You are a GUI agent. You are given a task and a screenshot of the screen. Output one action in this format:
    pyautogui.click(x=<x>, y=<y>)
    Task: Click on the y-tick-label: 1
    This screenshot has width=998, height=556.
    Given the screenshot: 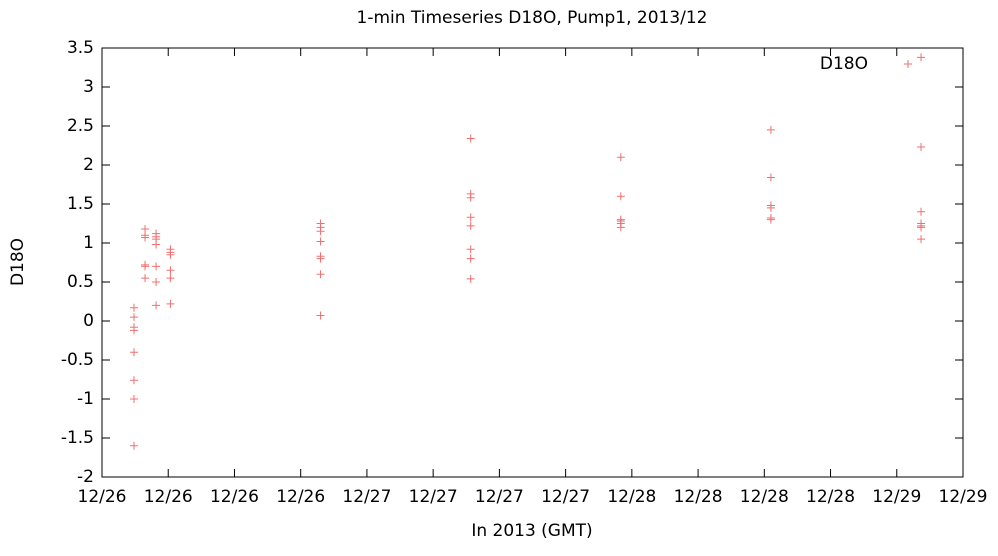 What is the action you would take?
    pyautogui.click(x=88, y=243)
    